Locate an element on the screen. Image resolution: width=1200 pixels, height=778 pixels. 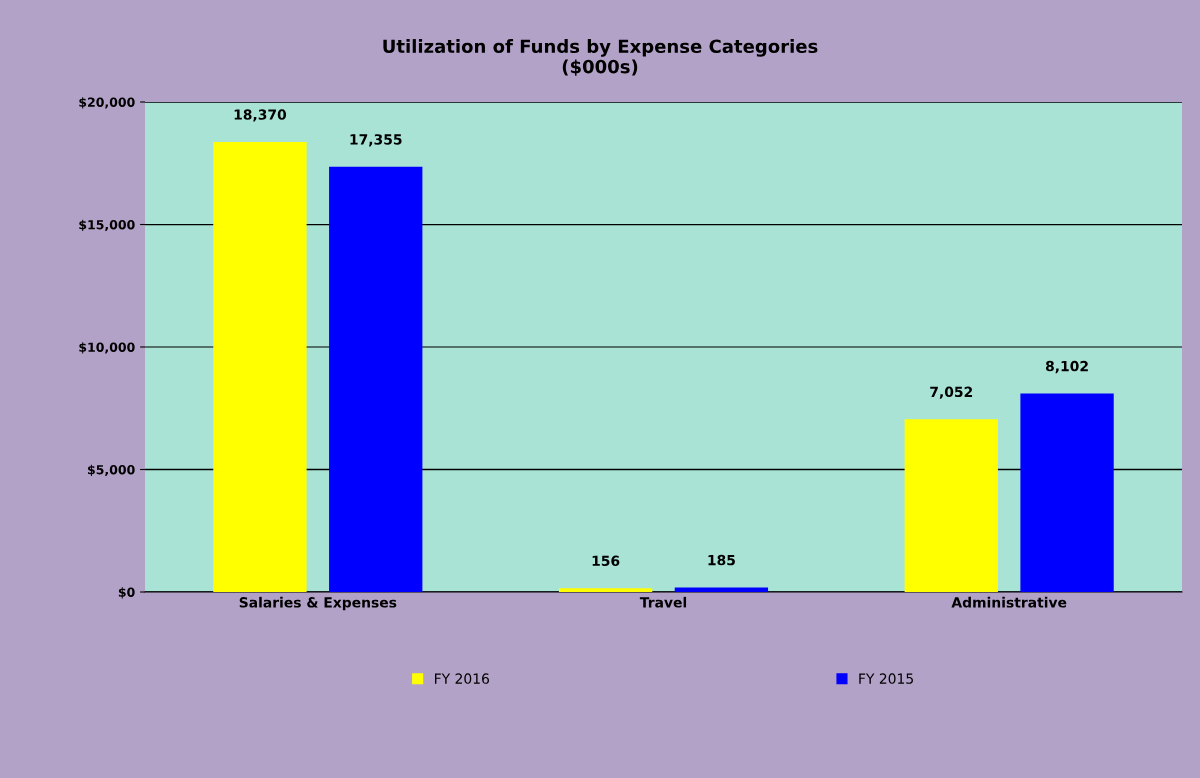
legend-label: FY 2016 is located at coordinates (462, 678).